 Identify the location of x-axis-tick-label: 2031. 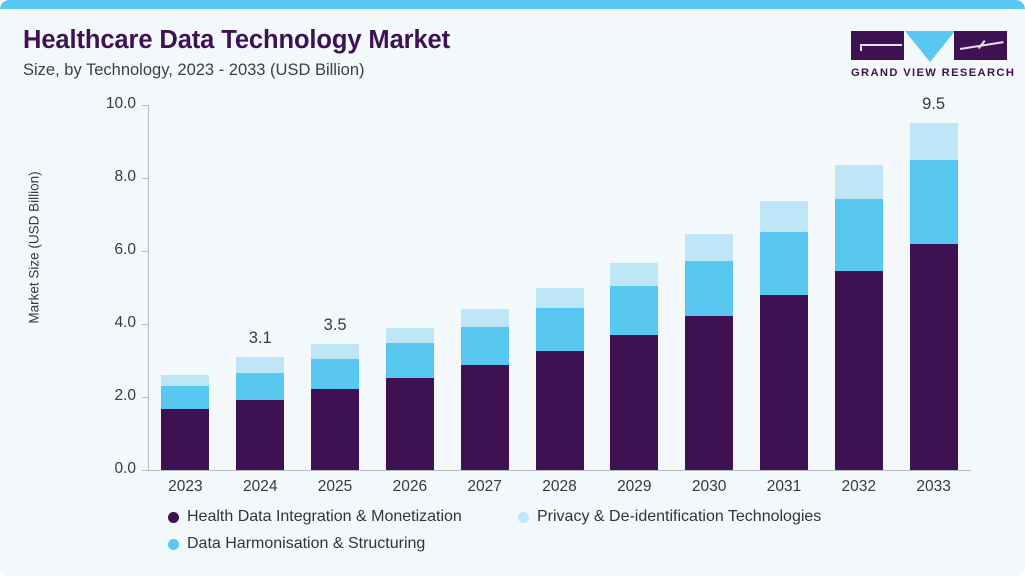
(784, 486).